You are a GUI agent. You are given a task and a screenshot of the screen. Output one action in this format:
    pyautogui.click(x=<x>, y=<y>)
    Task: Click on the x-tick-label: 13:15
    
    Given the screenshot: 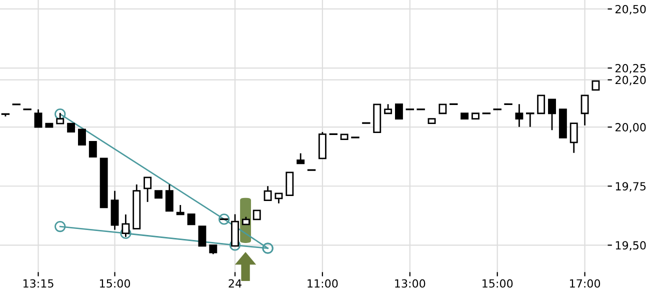 What is the action you would take?
    pyautogui.click(x=38, y=283)
    